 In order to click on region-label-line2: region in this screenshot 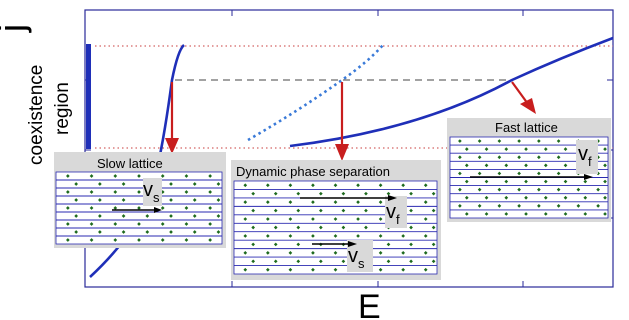, I will do `click(62, 108)`.